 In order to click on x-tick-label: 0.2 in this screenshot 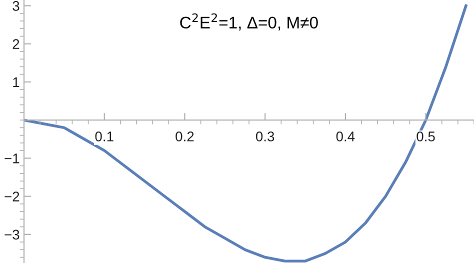, I will do `click(185, 137)`.